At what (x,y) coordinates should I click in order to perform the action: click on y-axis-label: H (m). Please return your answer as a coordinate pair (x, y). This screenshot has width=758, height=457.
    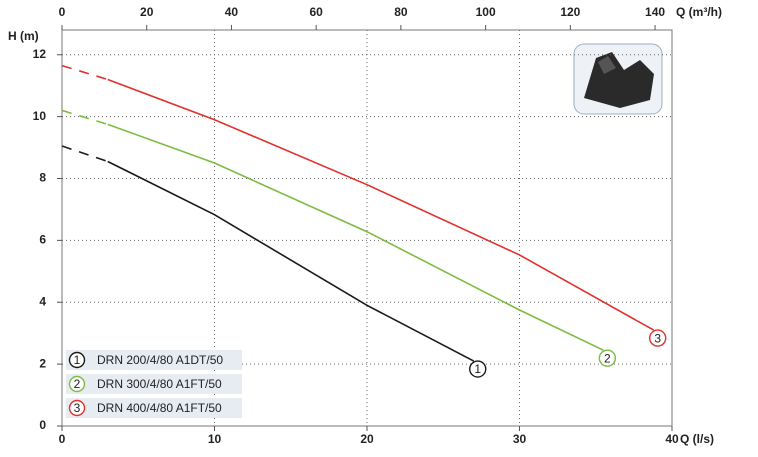
    Looking at the image, I should click on (23, 36).